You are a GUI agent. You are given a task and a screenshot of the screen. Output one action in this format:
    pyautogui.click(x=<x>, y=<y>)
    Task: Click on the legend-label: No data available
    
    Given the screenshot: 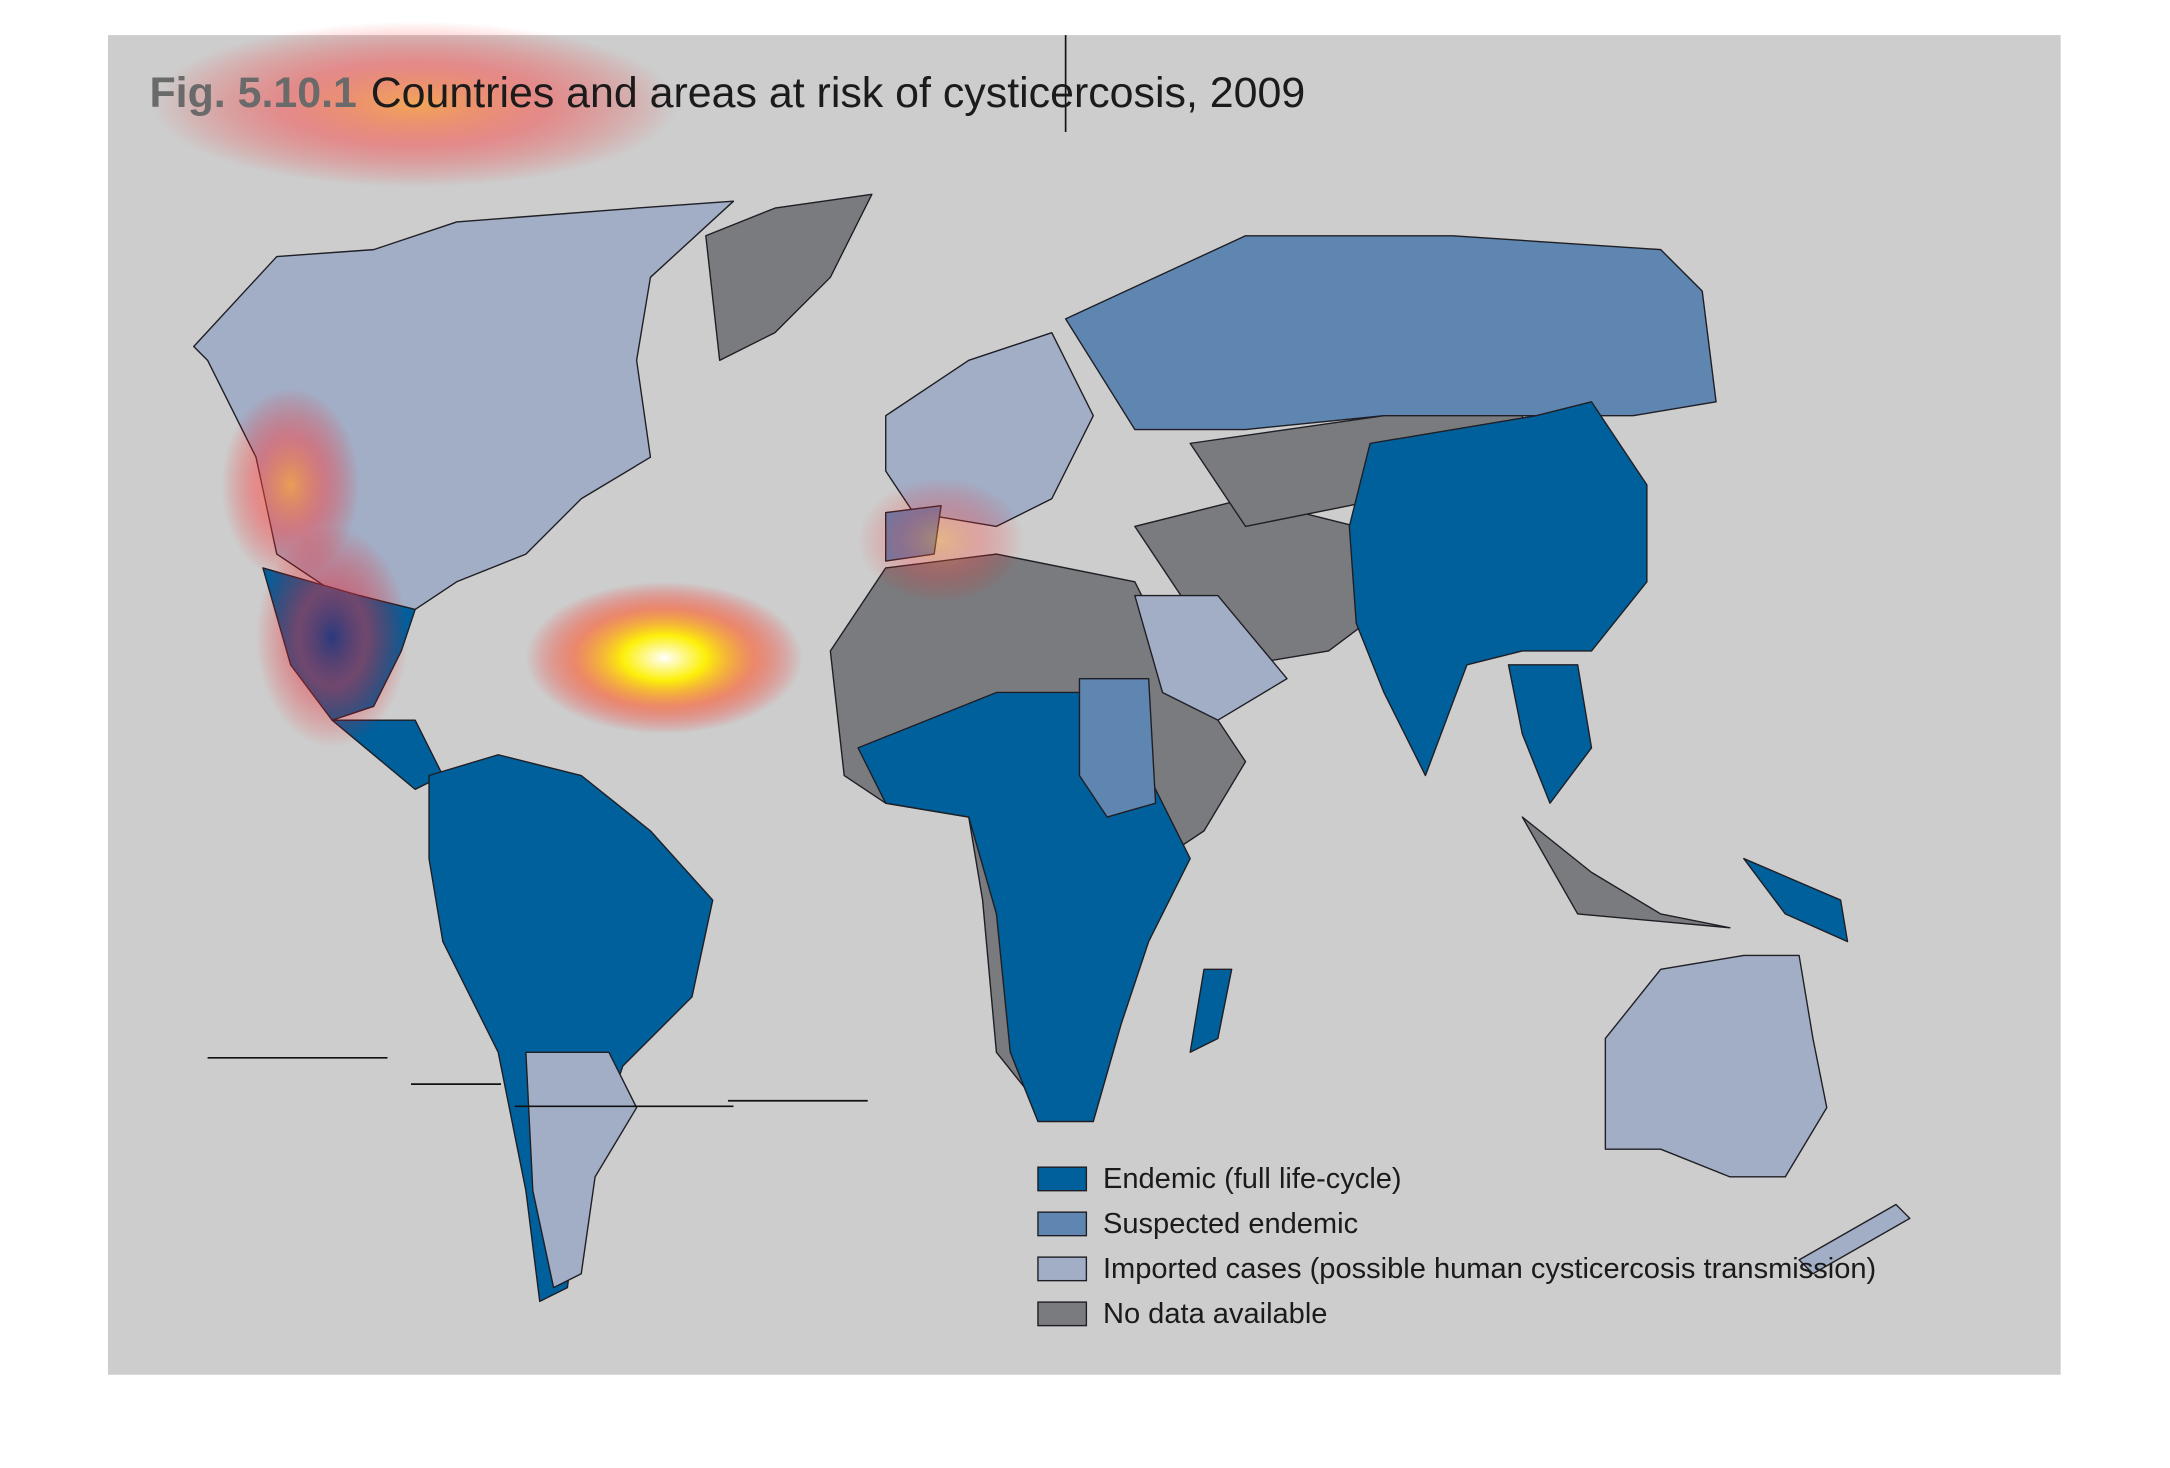 What is the action you would take?
    pyautogui.click(x=1215, y=1314)
    